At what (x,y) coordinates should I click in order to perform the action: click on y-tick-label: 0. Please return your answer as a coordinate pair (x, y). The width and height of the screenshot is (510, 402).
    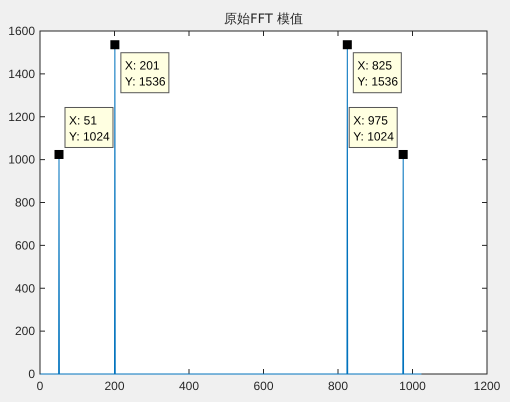
    Looking at the image, I should click on (32, 374).